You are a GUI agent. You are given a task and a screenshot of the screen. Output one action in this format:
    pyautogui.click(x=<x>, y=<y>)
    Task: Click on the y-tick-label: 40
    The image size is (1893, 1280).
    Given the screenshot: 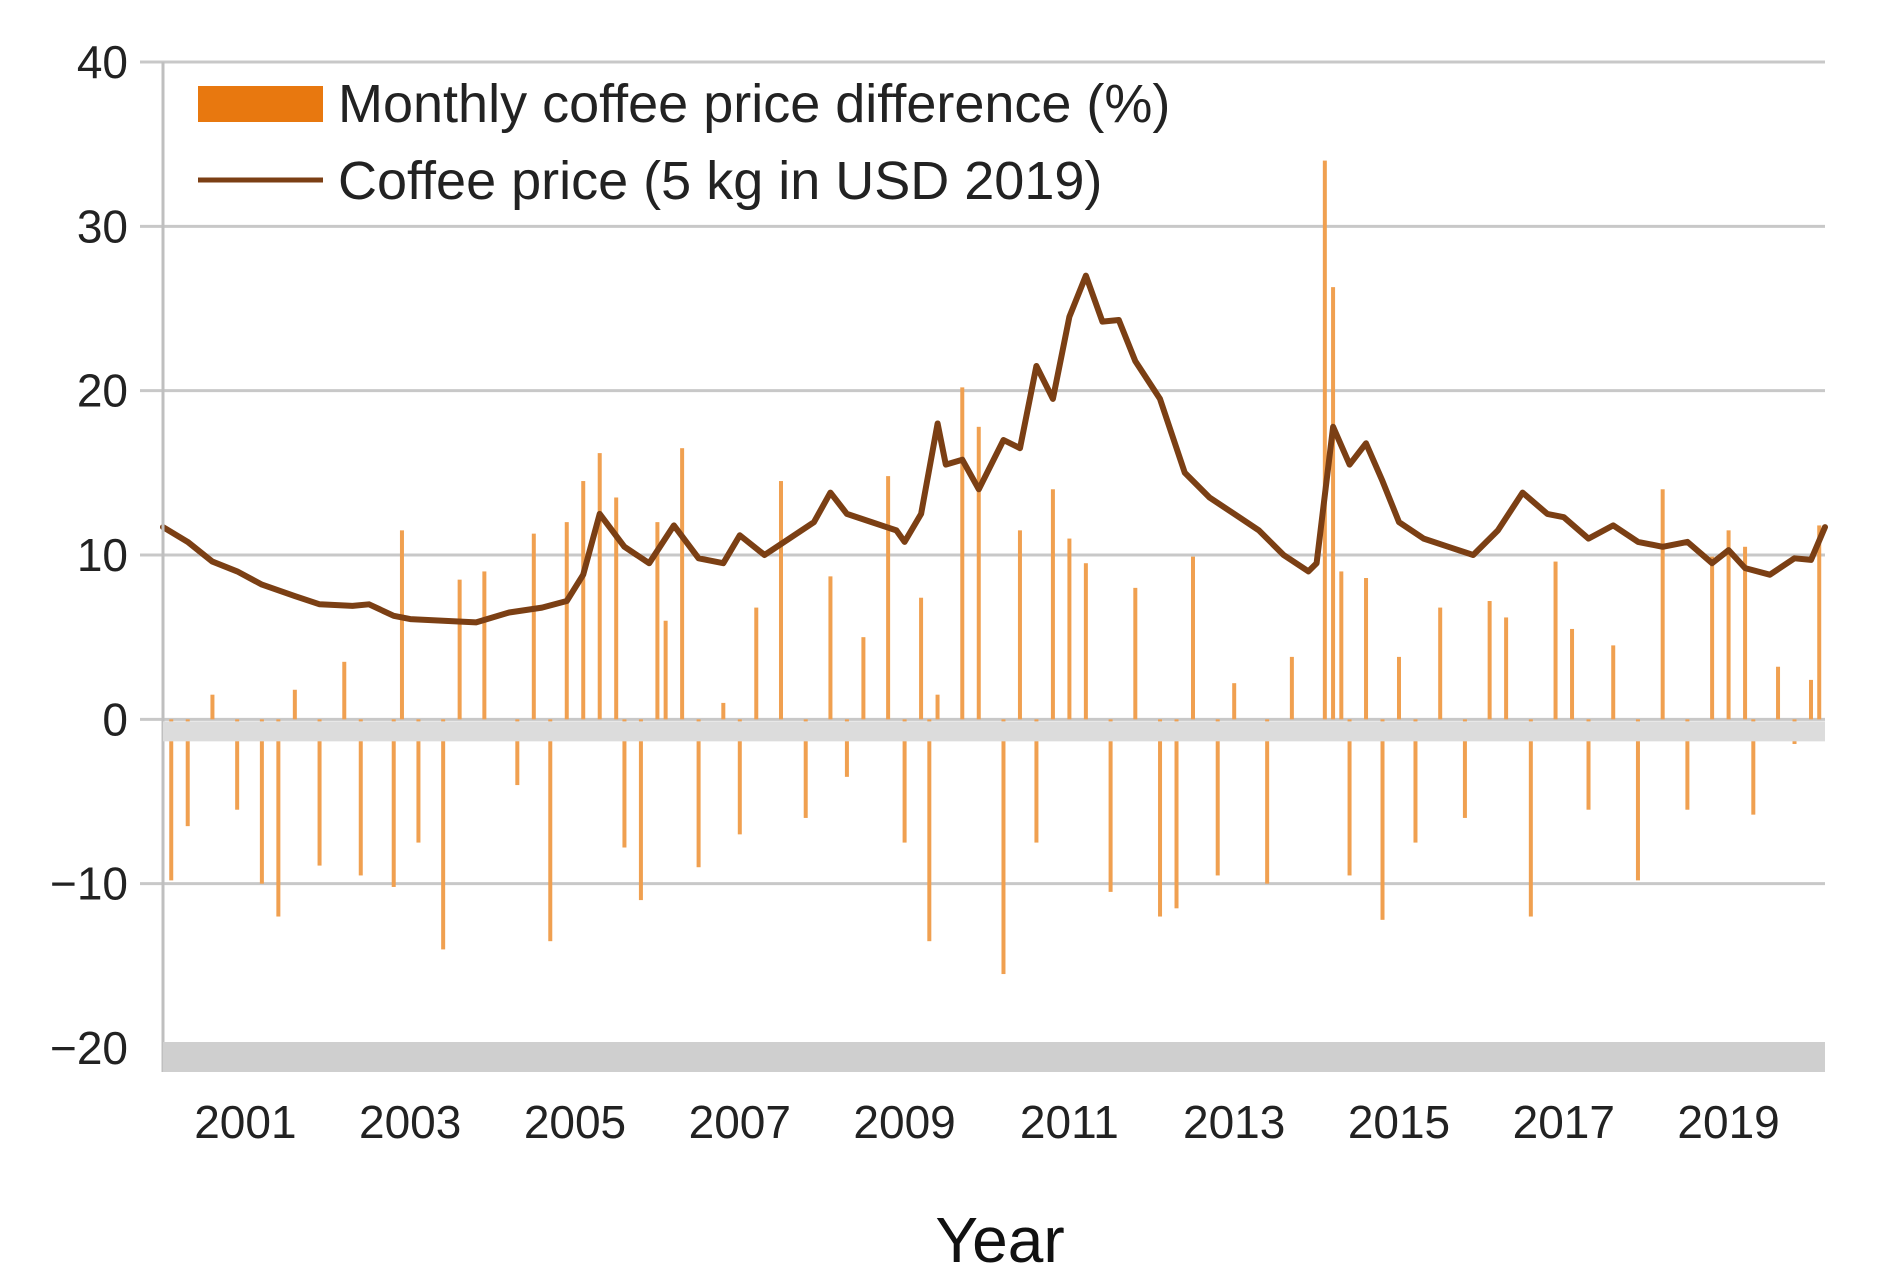 What is the action you would take?
    pyautogui.click(x=102, y=62)
    